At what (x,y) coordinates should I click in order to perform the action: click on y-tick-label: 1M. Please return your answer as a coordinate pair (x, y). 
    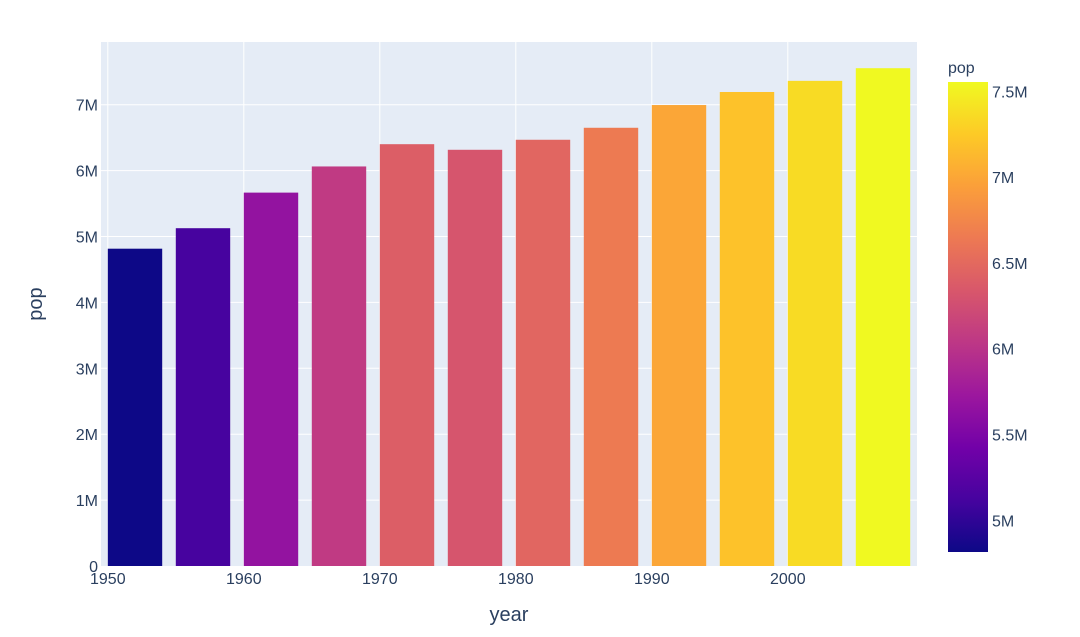
    Looking at the image, I should click on (87, 501).